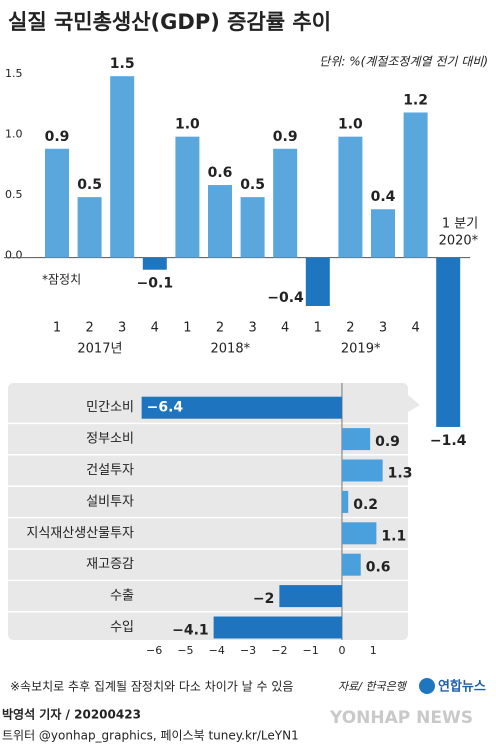 The width and height of the screenshot is (496, 750). Describe the element at coordinates (99, 349) in the screenshot. I see `year-label: 2017년` at that location.